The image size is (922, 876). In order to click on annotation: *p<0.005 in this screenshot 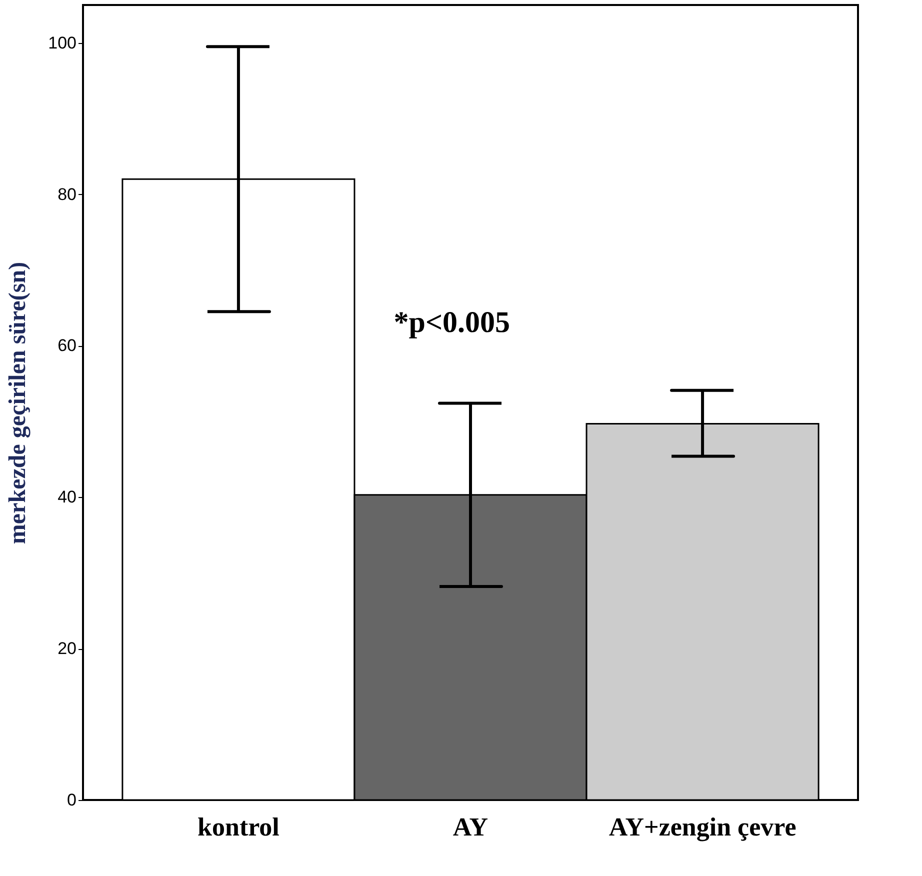, I will do `click(452, 322)`.